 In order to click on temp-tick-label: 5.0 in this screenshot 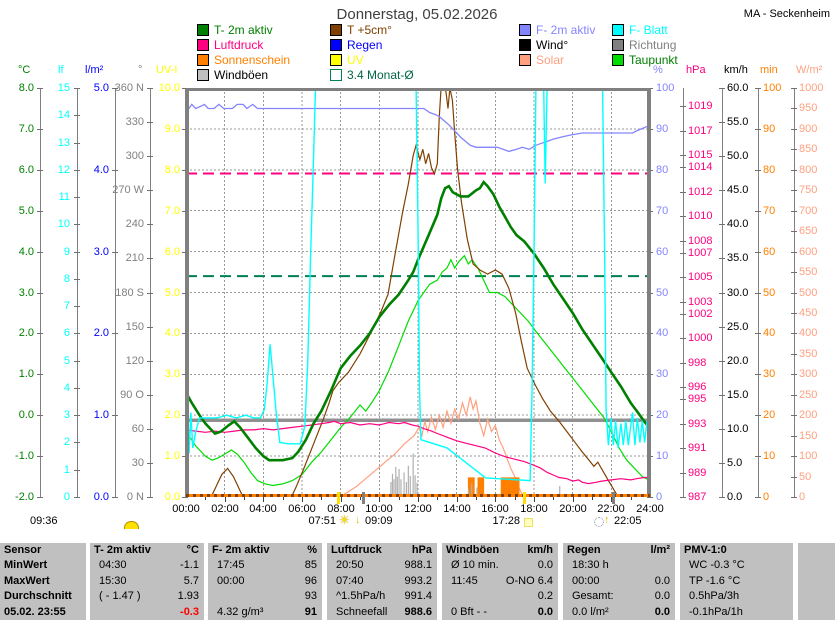, I will do `click(26, 211)`.